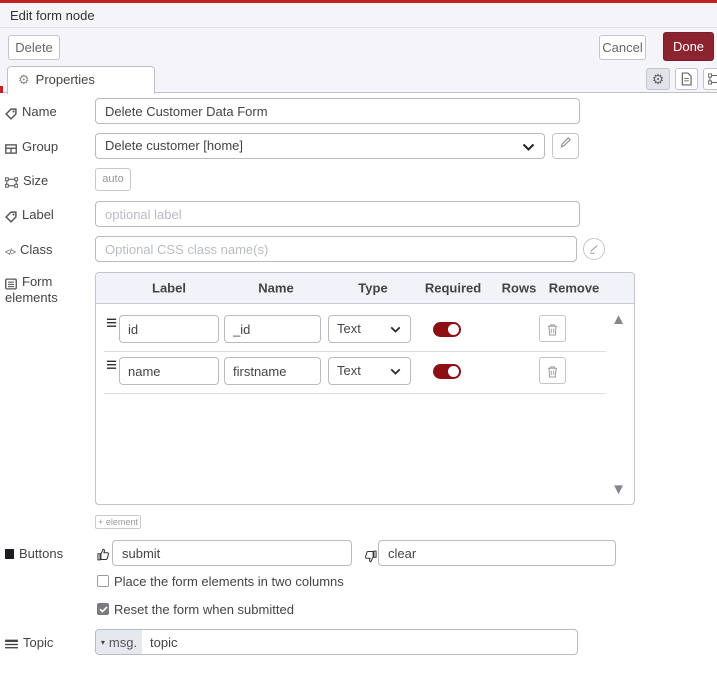 Image resolution: width=717 pixels, height=695 pixels. I want to click on scroll-up-icon: ▲, so click(618, 319).